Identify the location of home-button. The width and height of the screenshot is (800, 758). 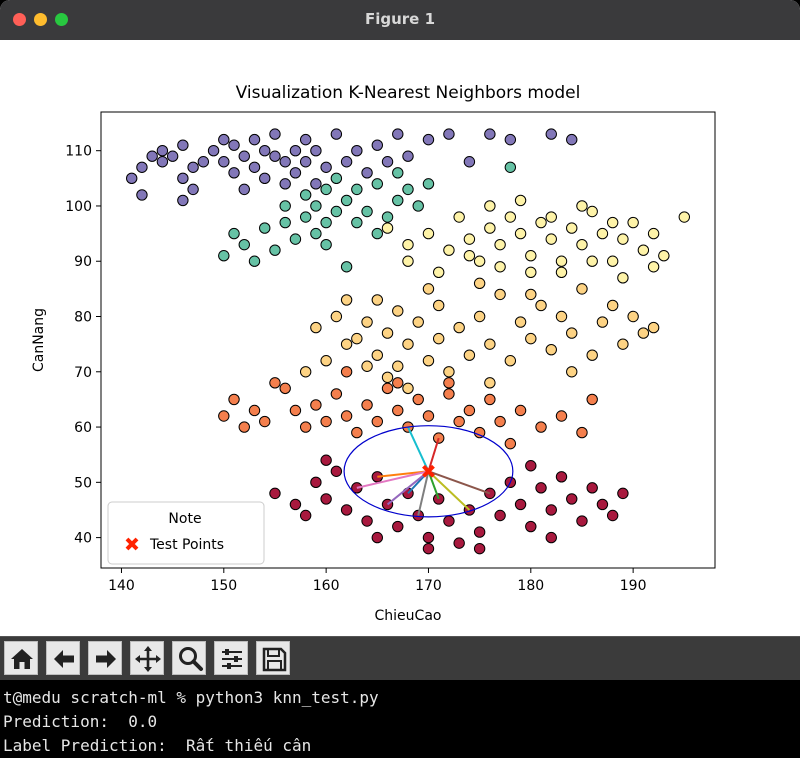
(21, 658).